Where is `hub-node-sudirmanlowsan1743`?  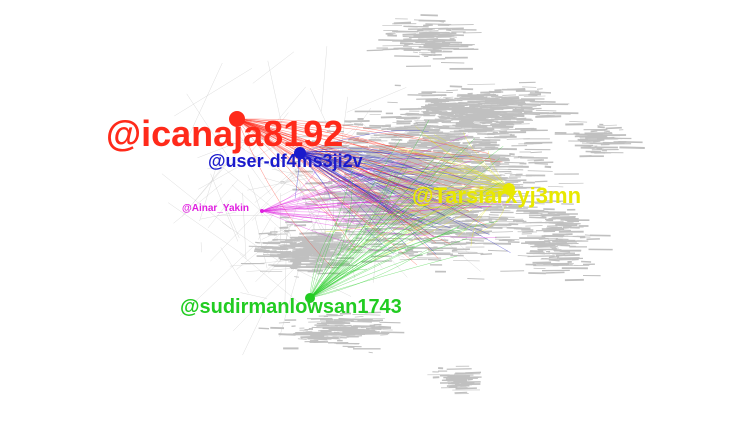 hub-node-sudirmanlowsan1743 is located at coordinates (310, 298).